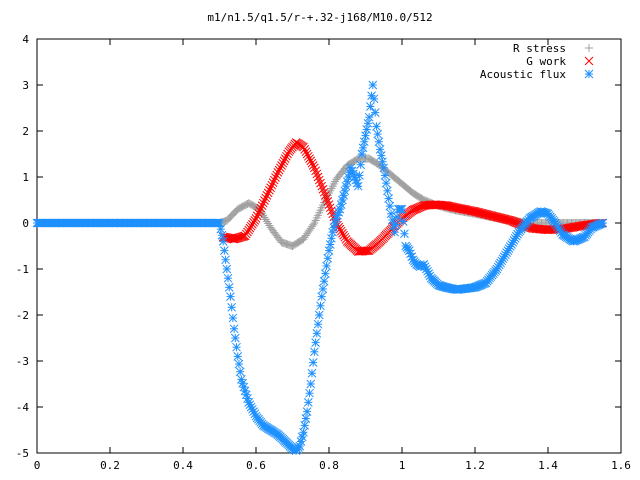 The width and height of the screenshot is (640, 480). What do you see at coordinates (22, 361) in the screenshot?
I see `y-tick-label: -3` at bounding box center [22, 361].